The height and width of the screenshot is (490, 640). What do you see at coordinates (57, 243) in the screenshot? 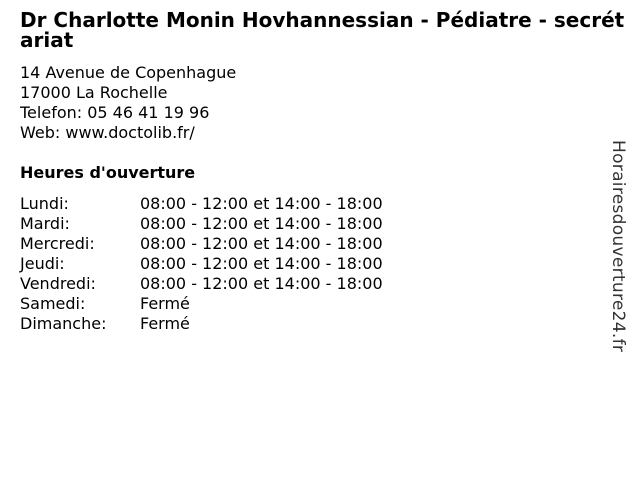
I see `day-label: Mercredi:` at bounding box center [57, 243].